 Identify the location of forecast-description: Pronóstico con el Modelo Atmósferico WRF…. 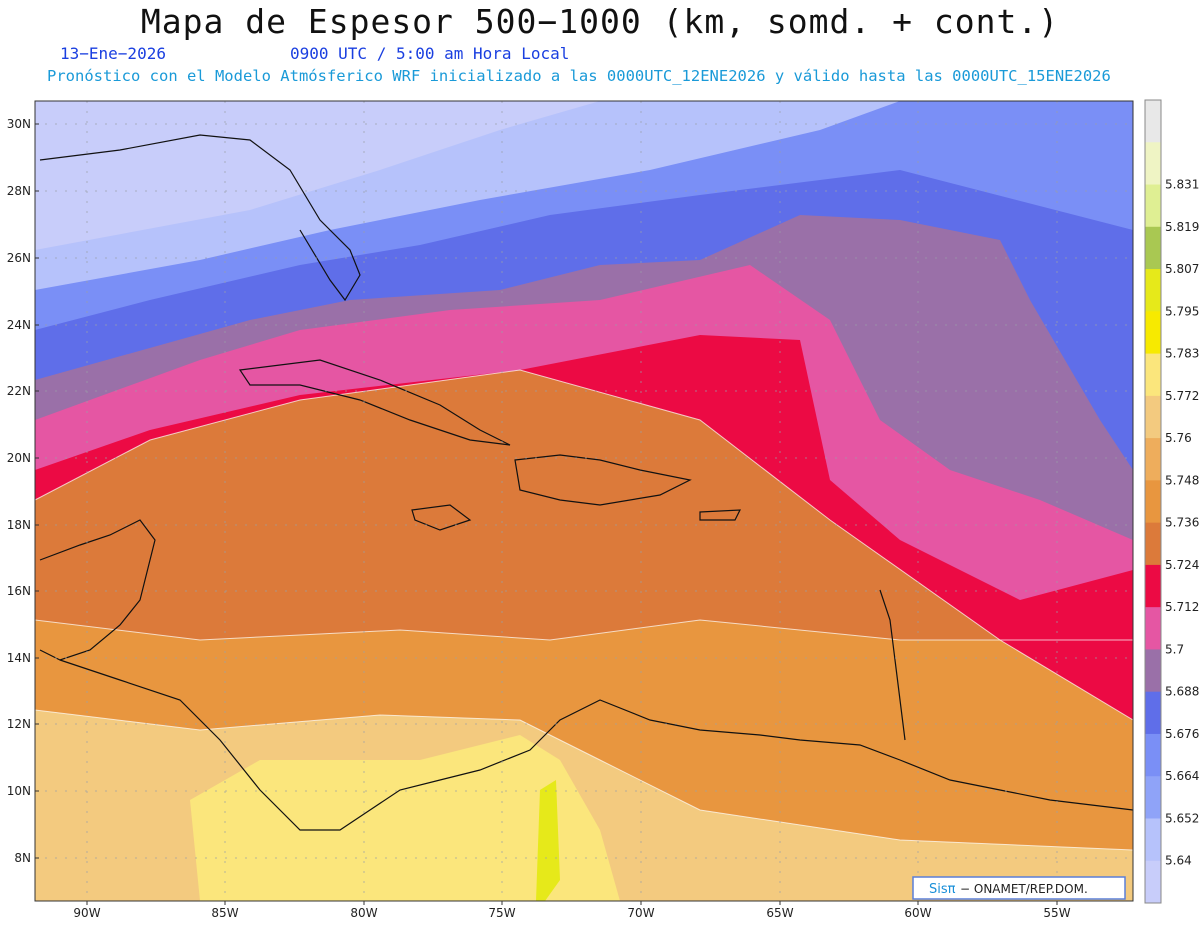
(579, 76).